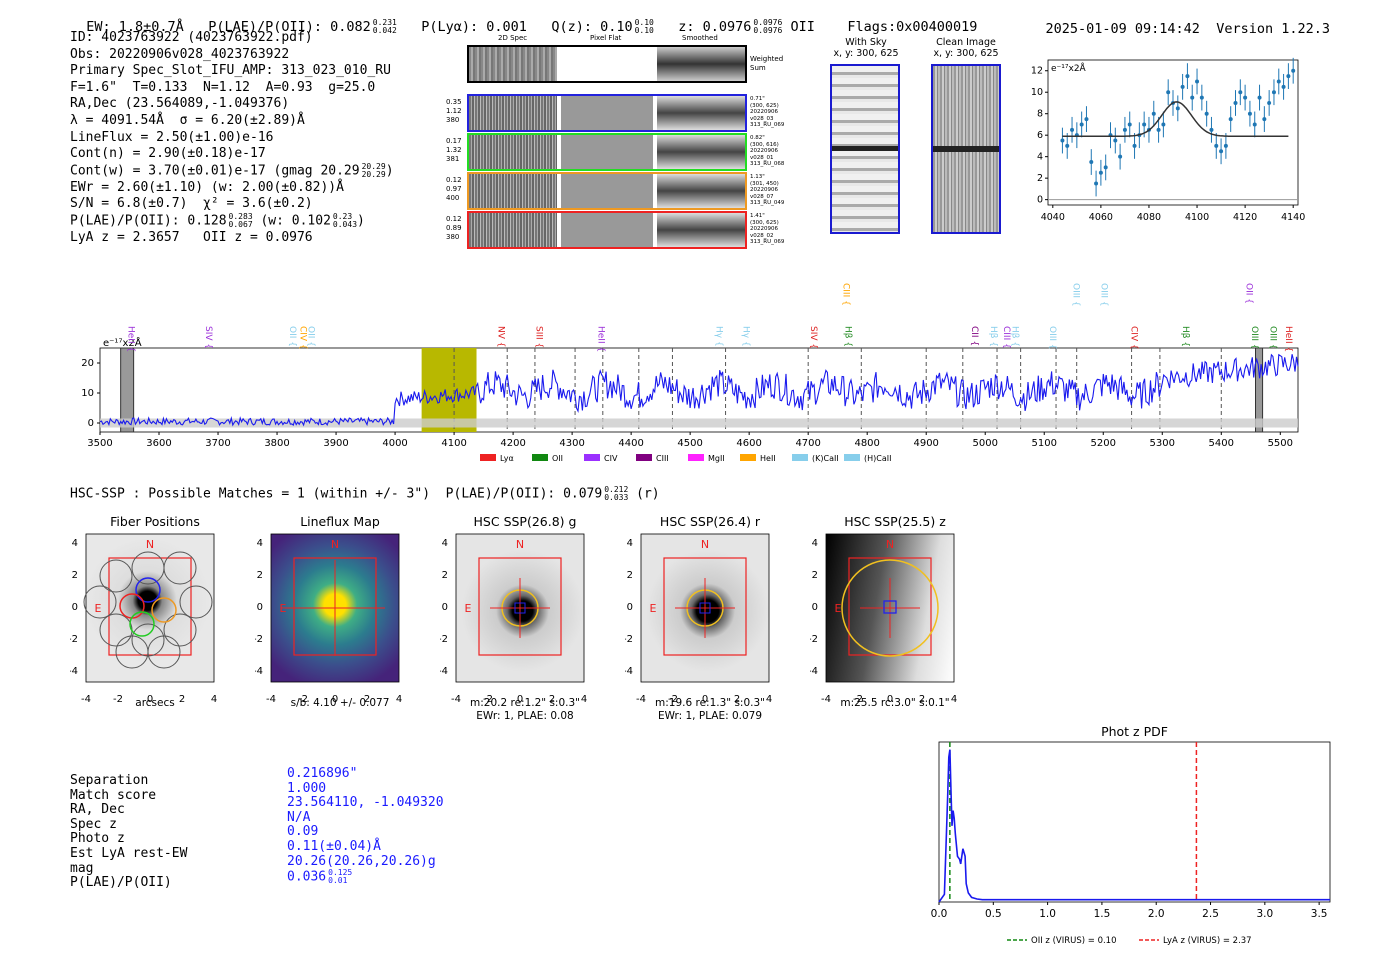 The width and height of the screenshot is (1400, 953). What do you see at coordinates (454, 219) in the screenshot?
I see `cutout-left-value: 0.12` at bounding box center [454, 219].